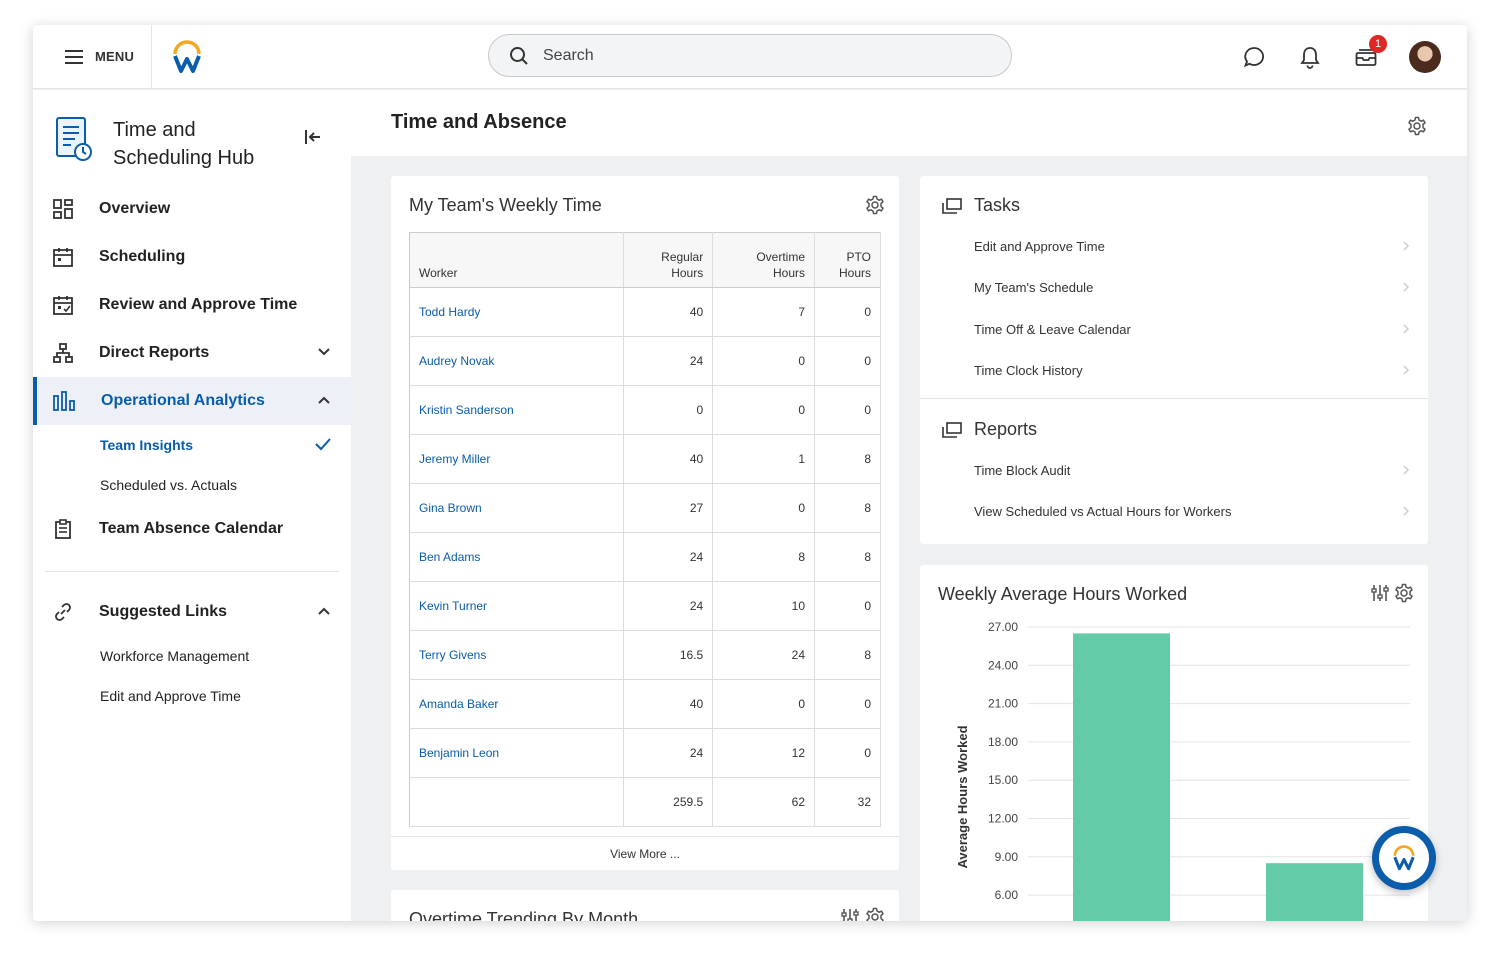 This screenshot has width=1500, height=962. Describe the element at coordinates (192, 529) in the screenshot. I see `sidebar-item-team-absence-calendar: Team Absence Calendar` at that location.